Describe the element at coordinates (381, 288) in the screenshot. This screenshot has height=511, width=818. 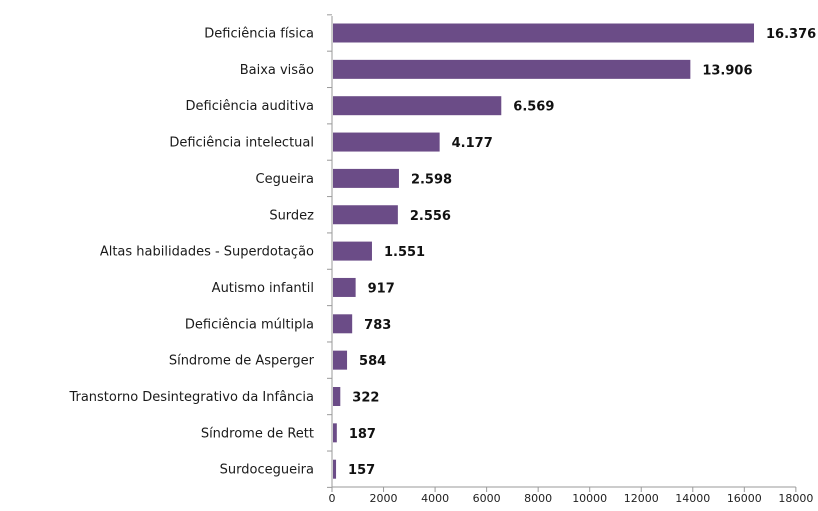
I see `data-label: 917` at that location.